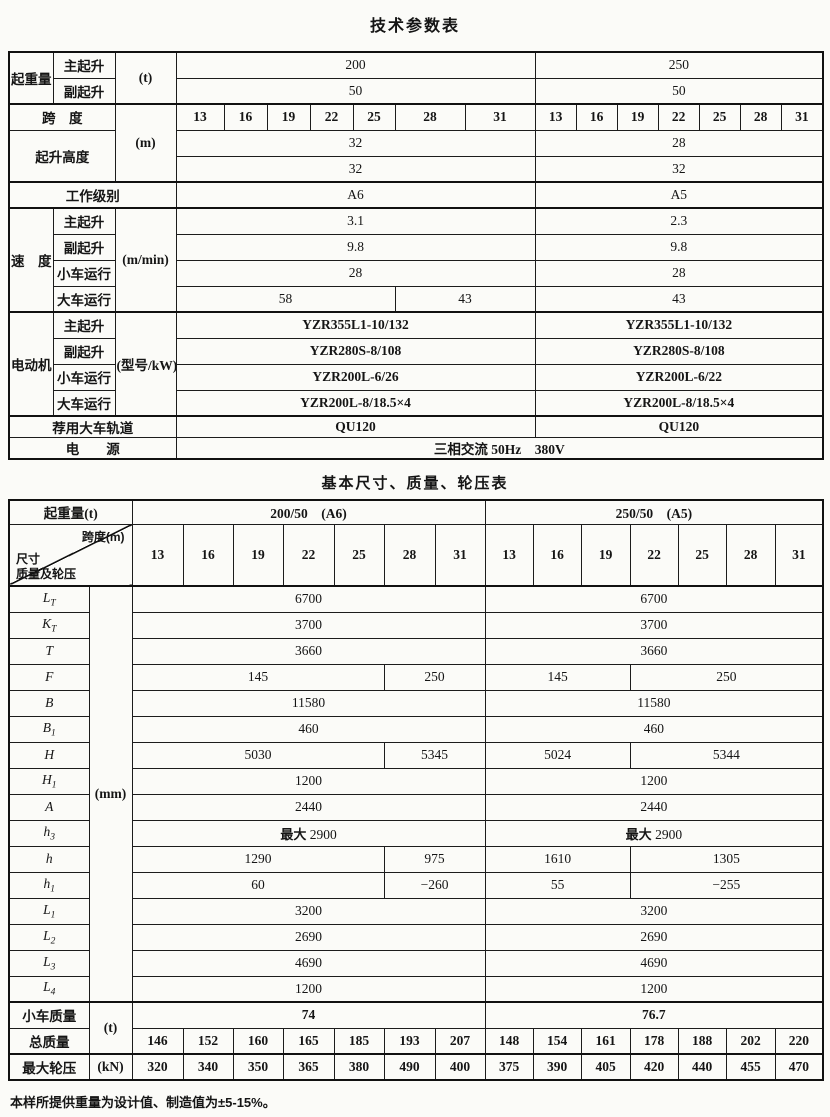 The height and width of the screenshot is (1117, 830). Describe the element at coordinates (702, 1041) in the screenshot. I see `value-cell: 188` at that location.